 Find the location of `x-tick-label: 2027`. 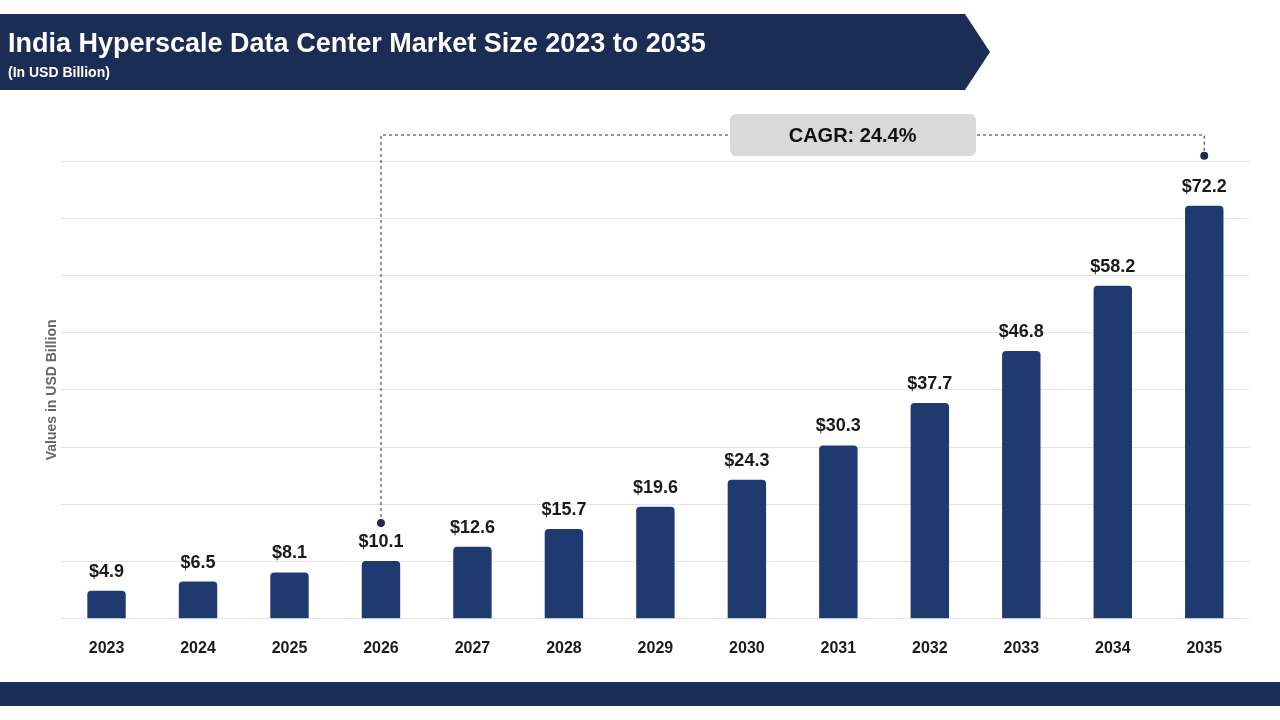

x-tick-label: 2027 is located at coordinates (472, 647).